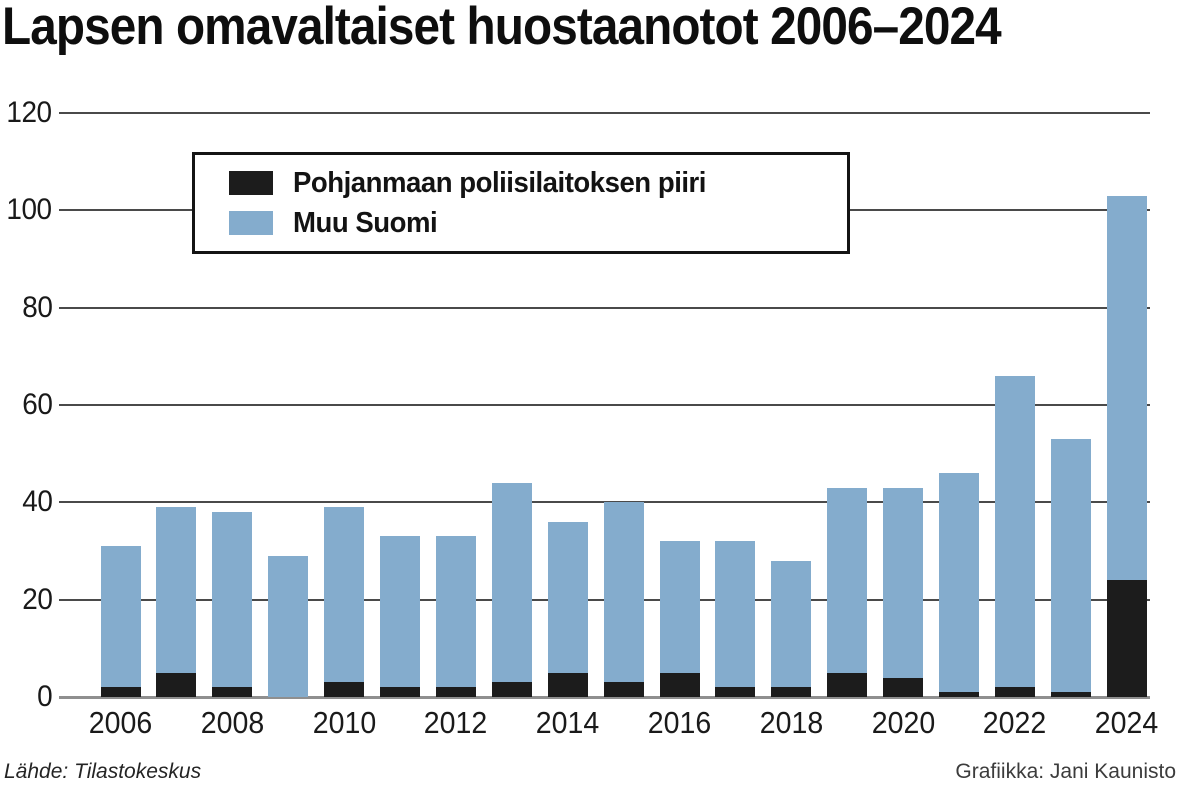  I want to click on bar-2013-muu-suomi, so click(511, 582).